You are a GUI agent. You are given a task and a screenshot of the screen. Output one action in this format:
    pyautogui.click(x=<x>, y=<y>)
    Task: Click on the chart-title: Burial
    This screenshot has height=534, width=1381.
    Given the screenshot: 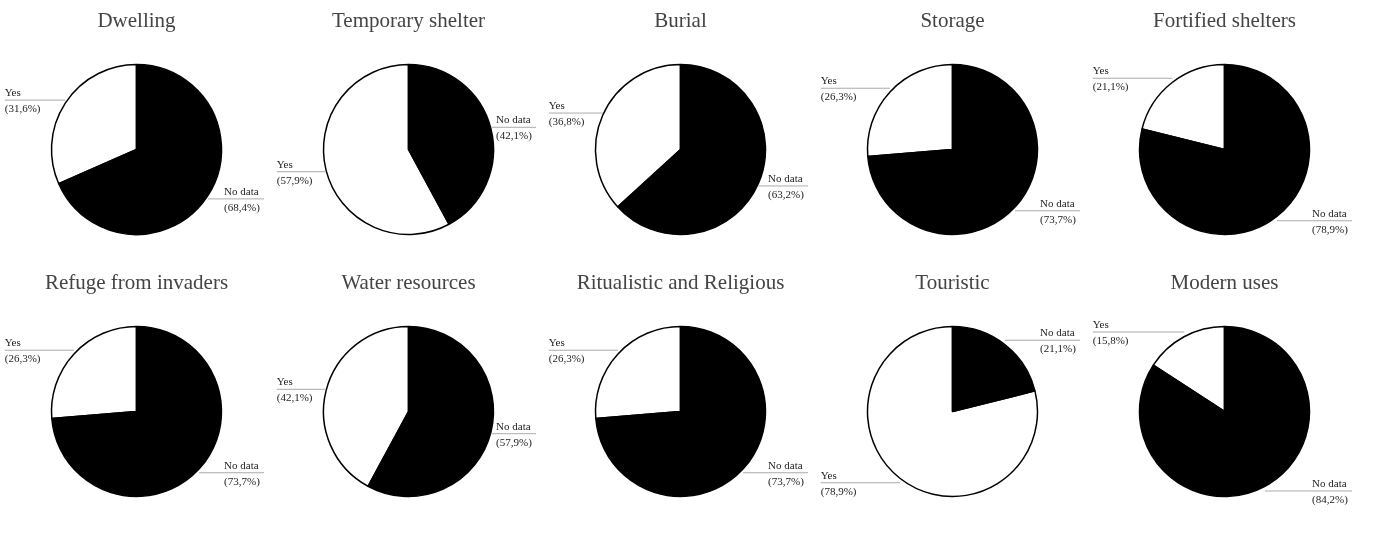 What is the action you would take?
    pyautogui.click(x=680, y=19)
    